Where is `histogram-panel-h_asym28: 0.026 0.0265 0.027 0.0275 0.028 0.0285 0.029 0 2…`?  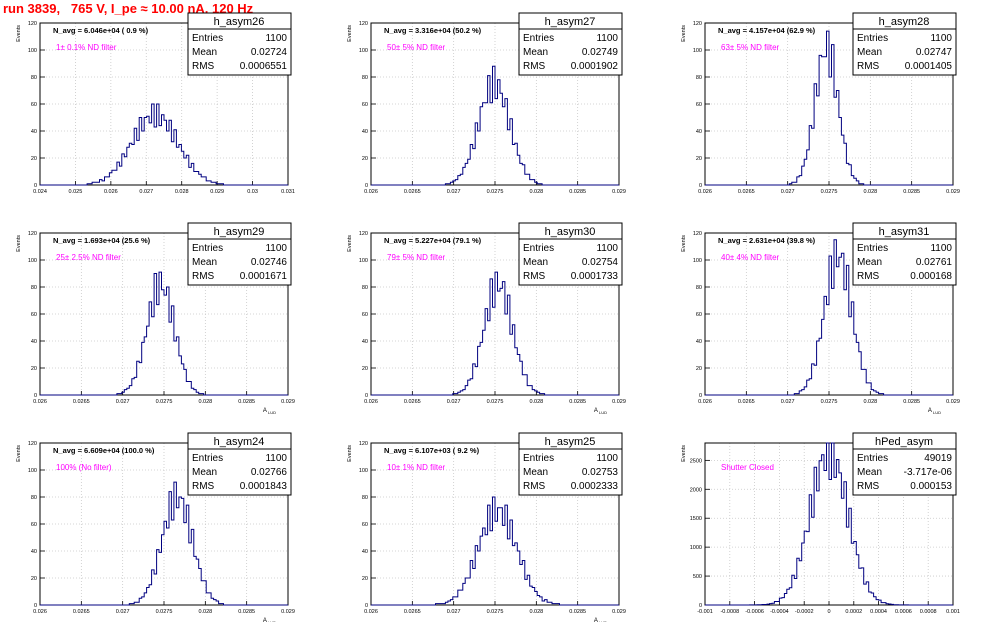 histogram-panel-h_asym28: 0.026 0.0265 0.027 0.0275 0.028 0.0285 0.029 0 2… is located at coordinates (820, 103).